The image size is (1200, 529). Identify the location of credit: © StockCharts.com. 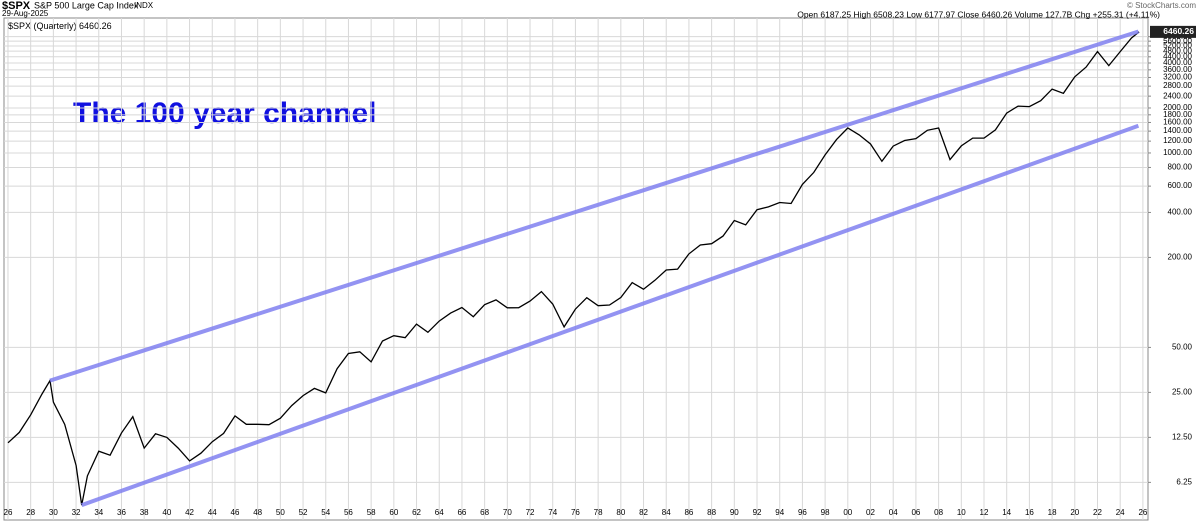
(1161, 5).